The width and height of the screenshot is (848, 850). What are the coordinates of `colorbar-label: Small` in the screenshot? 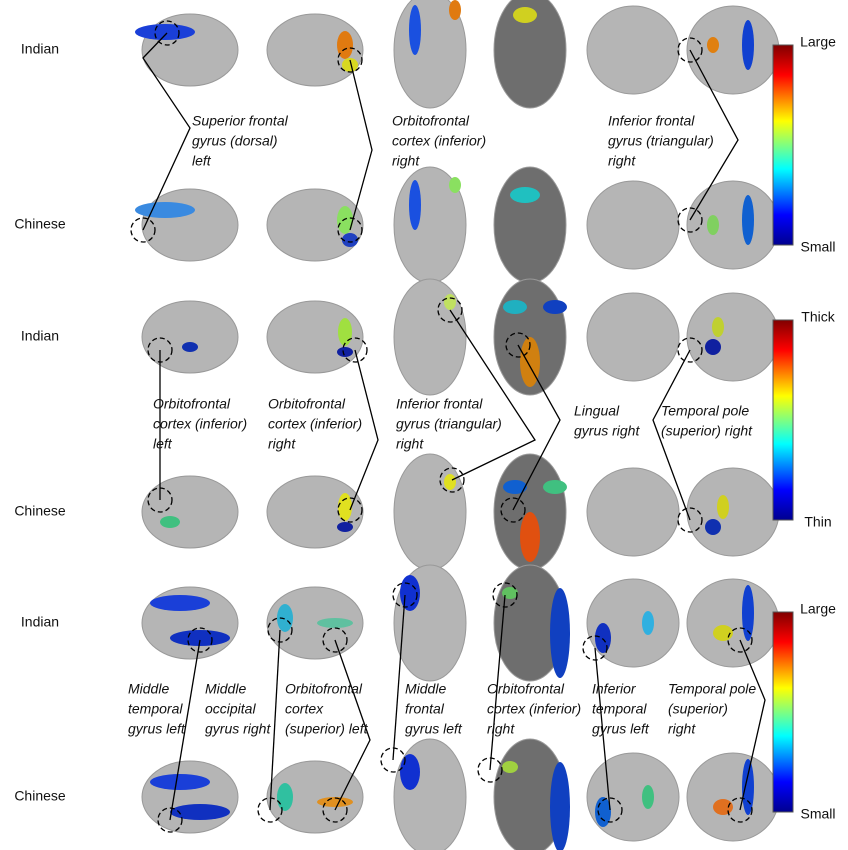 It's located at (817, 247).